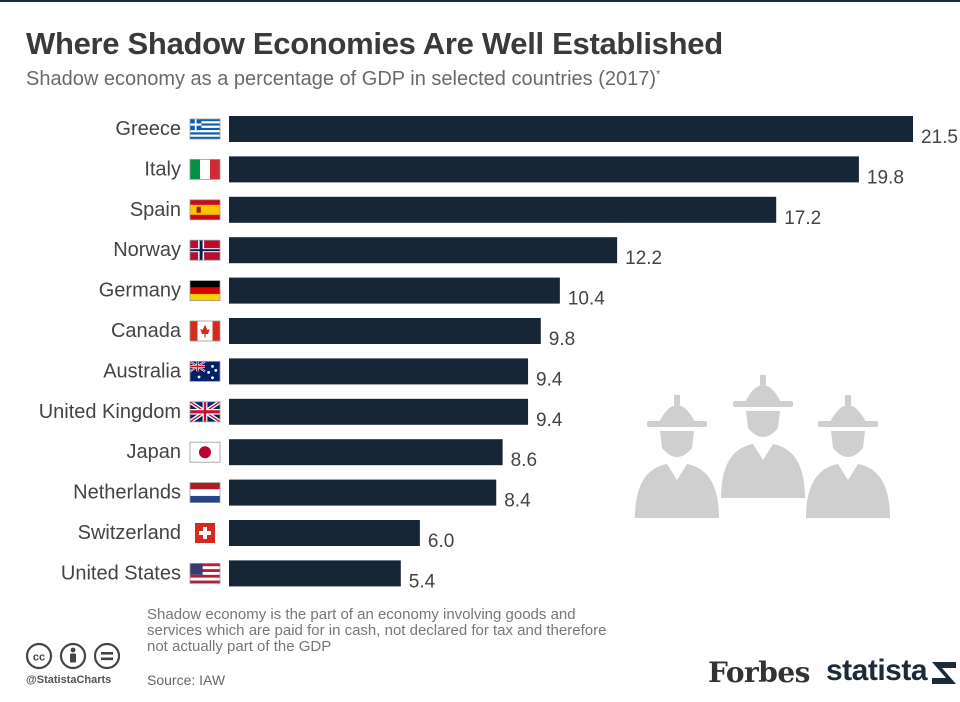 This screenshot has height=702, width=960. What do you see at coordinates (148, 129) in the screenshot?
I see `category-label: Greece` at bounding box center [148, 129].